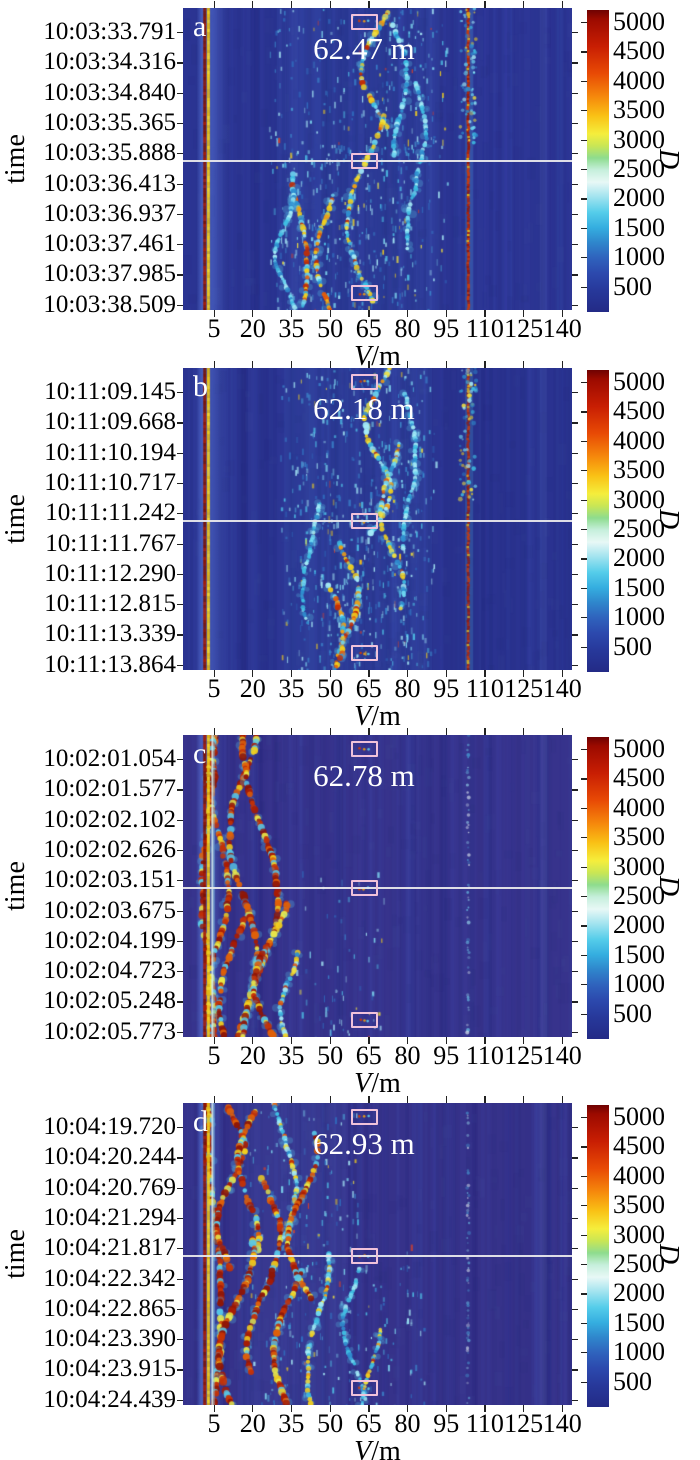 This screenshot has width=700, height=1460. Describe the element at coordinates (639, 1205) in the screenshot. I see `colorbar-tick-label: 3500` at that location.